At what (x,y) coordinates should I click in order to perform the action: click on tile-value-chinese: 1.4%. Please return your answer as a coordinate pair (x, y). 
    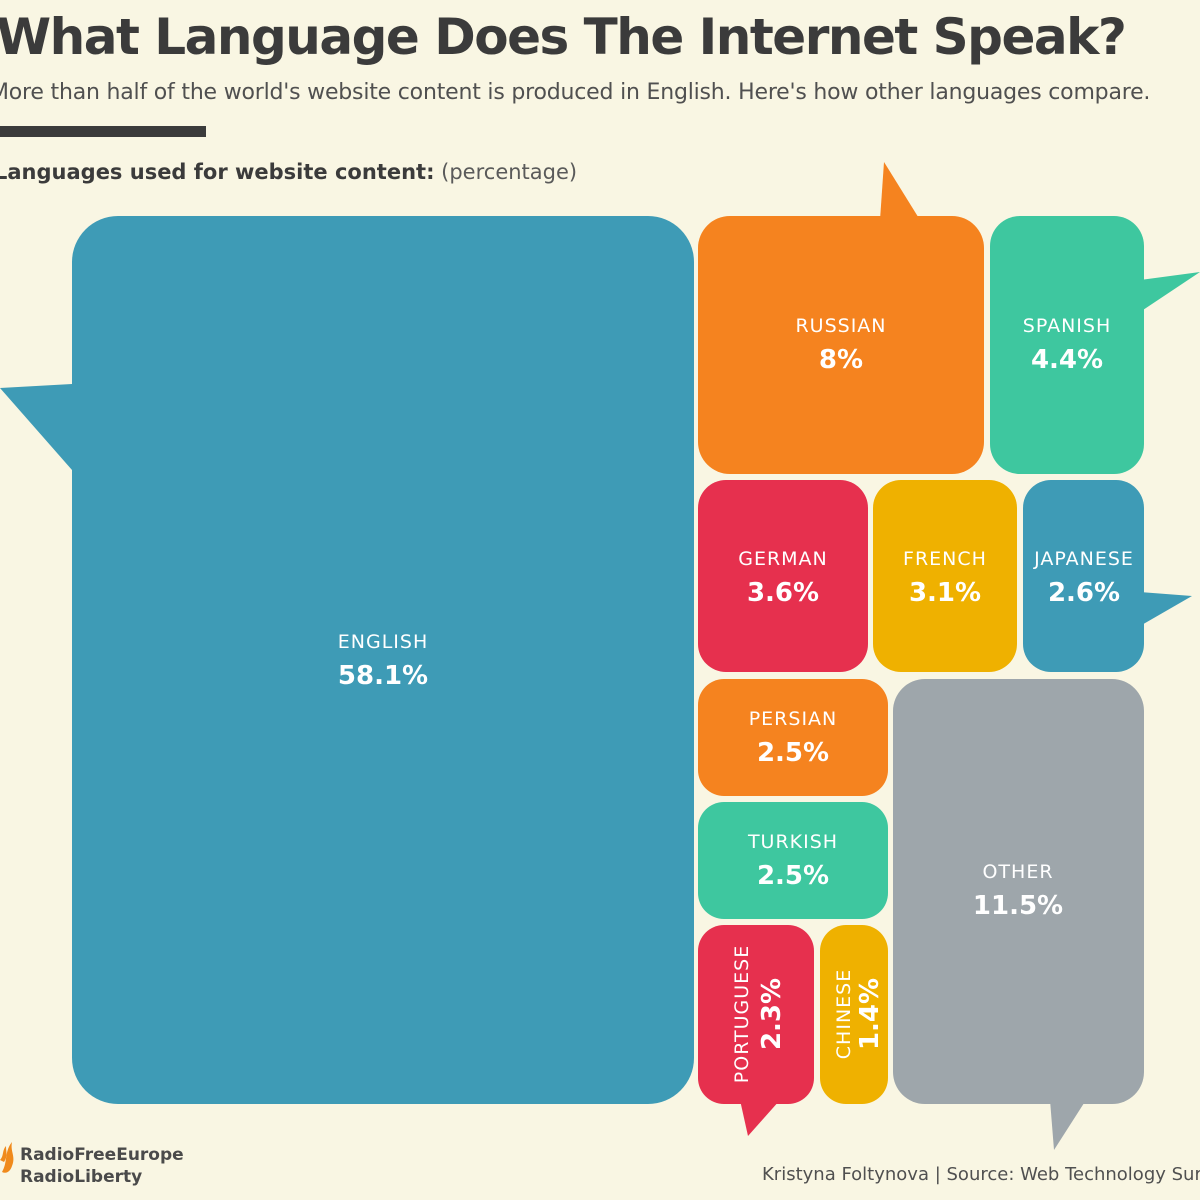
    Looking at the image, I should click on (870, 1014).